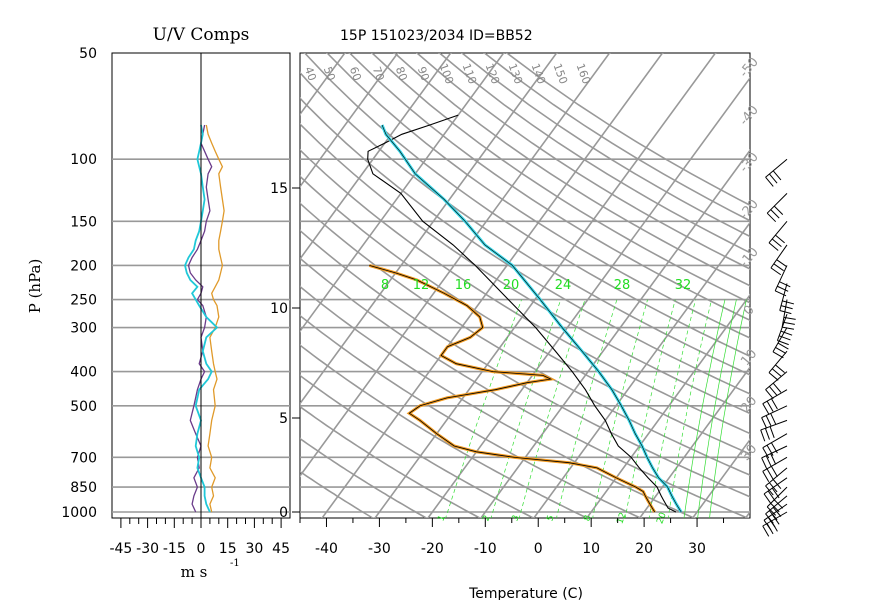 The width and height of the screenshot is (887, 604). What do you see at coordinates (644, 549) in the screenshot?
I see `skewt-x-tick-label-6: 20` at bounding box center [644, 549].